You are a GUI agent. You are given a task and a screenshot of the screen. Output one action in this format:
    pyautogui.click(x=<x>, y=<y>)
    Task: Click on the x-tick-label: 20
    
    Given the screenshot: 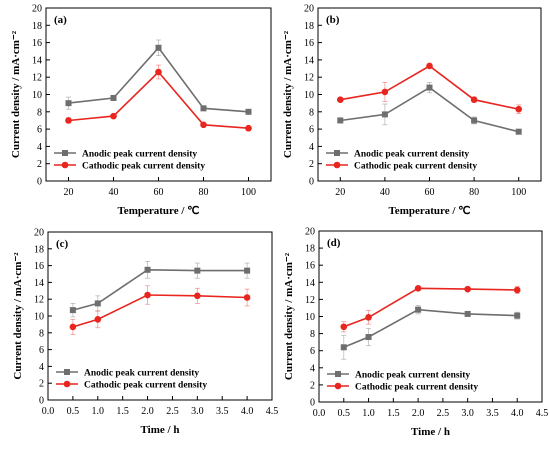 What is the action you would take?
    pyautogui.click(x=69, y=192)
    